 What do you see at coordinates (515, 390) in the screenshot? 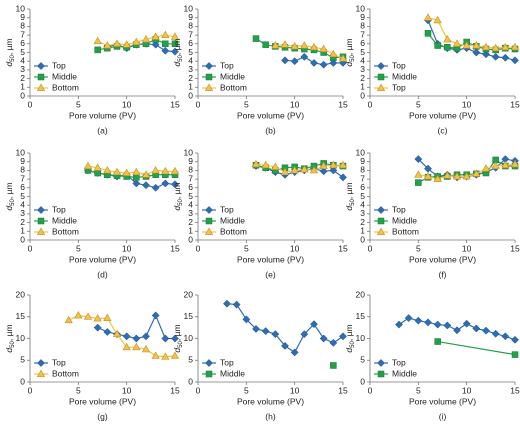
I see `x-tick-label: 15` at bounding box center [515, 390].